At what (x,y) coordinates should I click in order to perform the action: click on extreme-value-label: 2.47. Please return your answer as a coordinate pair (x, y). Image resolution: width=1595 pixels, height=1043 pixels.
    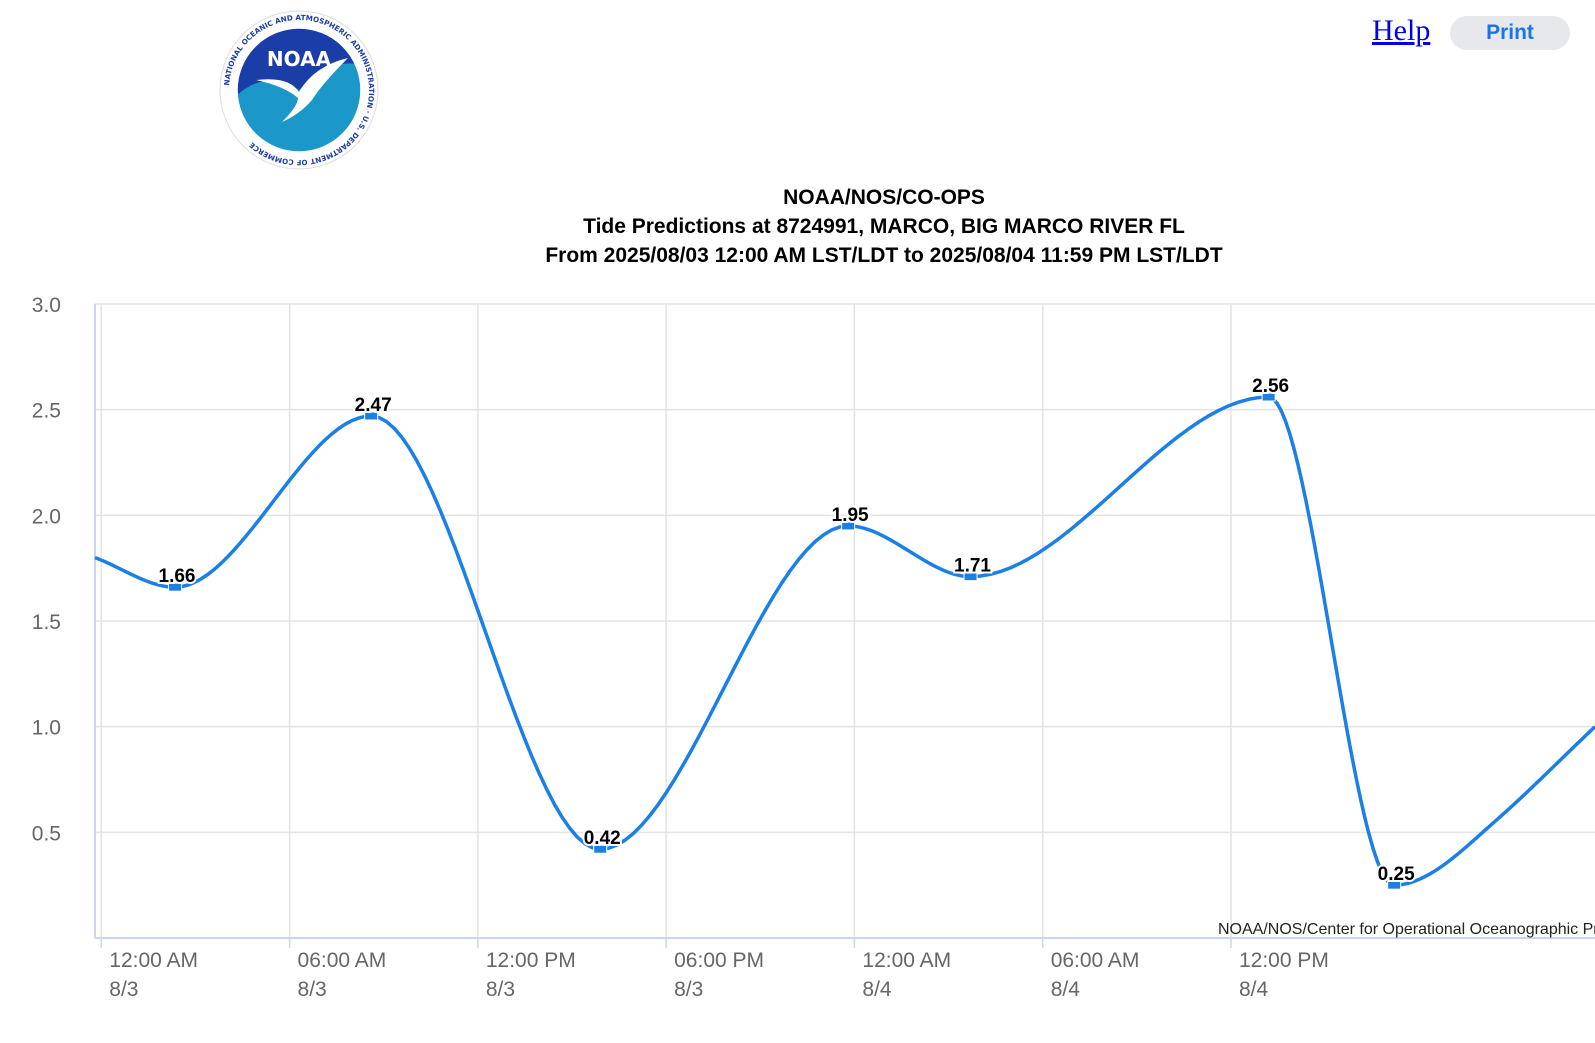
    Looking at the image, I should click on (373, 405).